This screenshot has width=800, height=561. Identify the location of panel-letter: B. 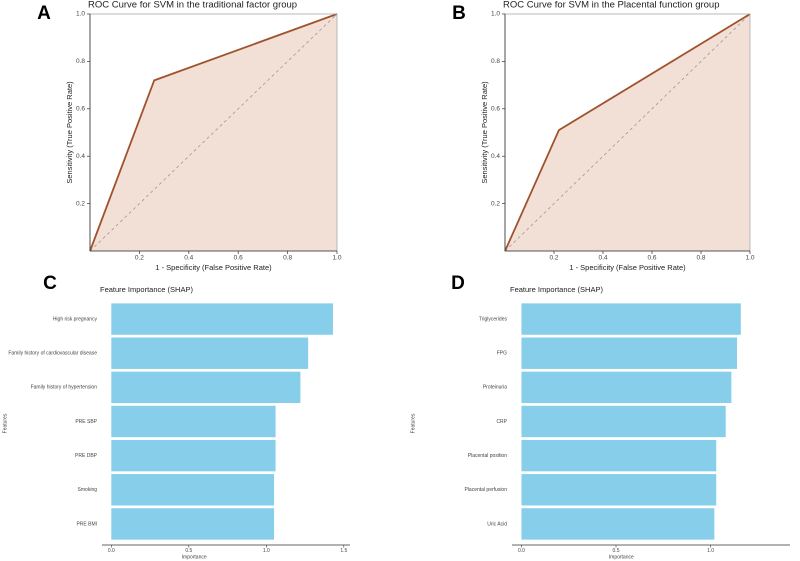
(459, 13).